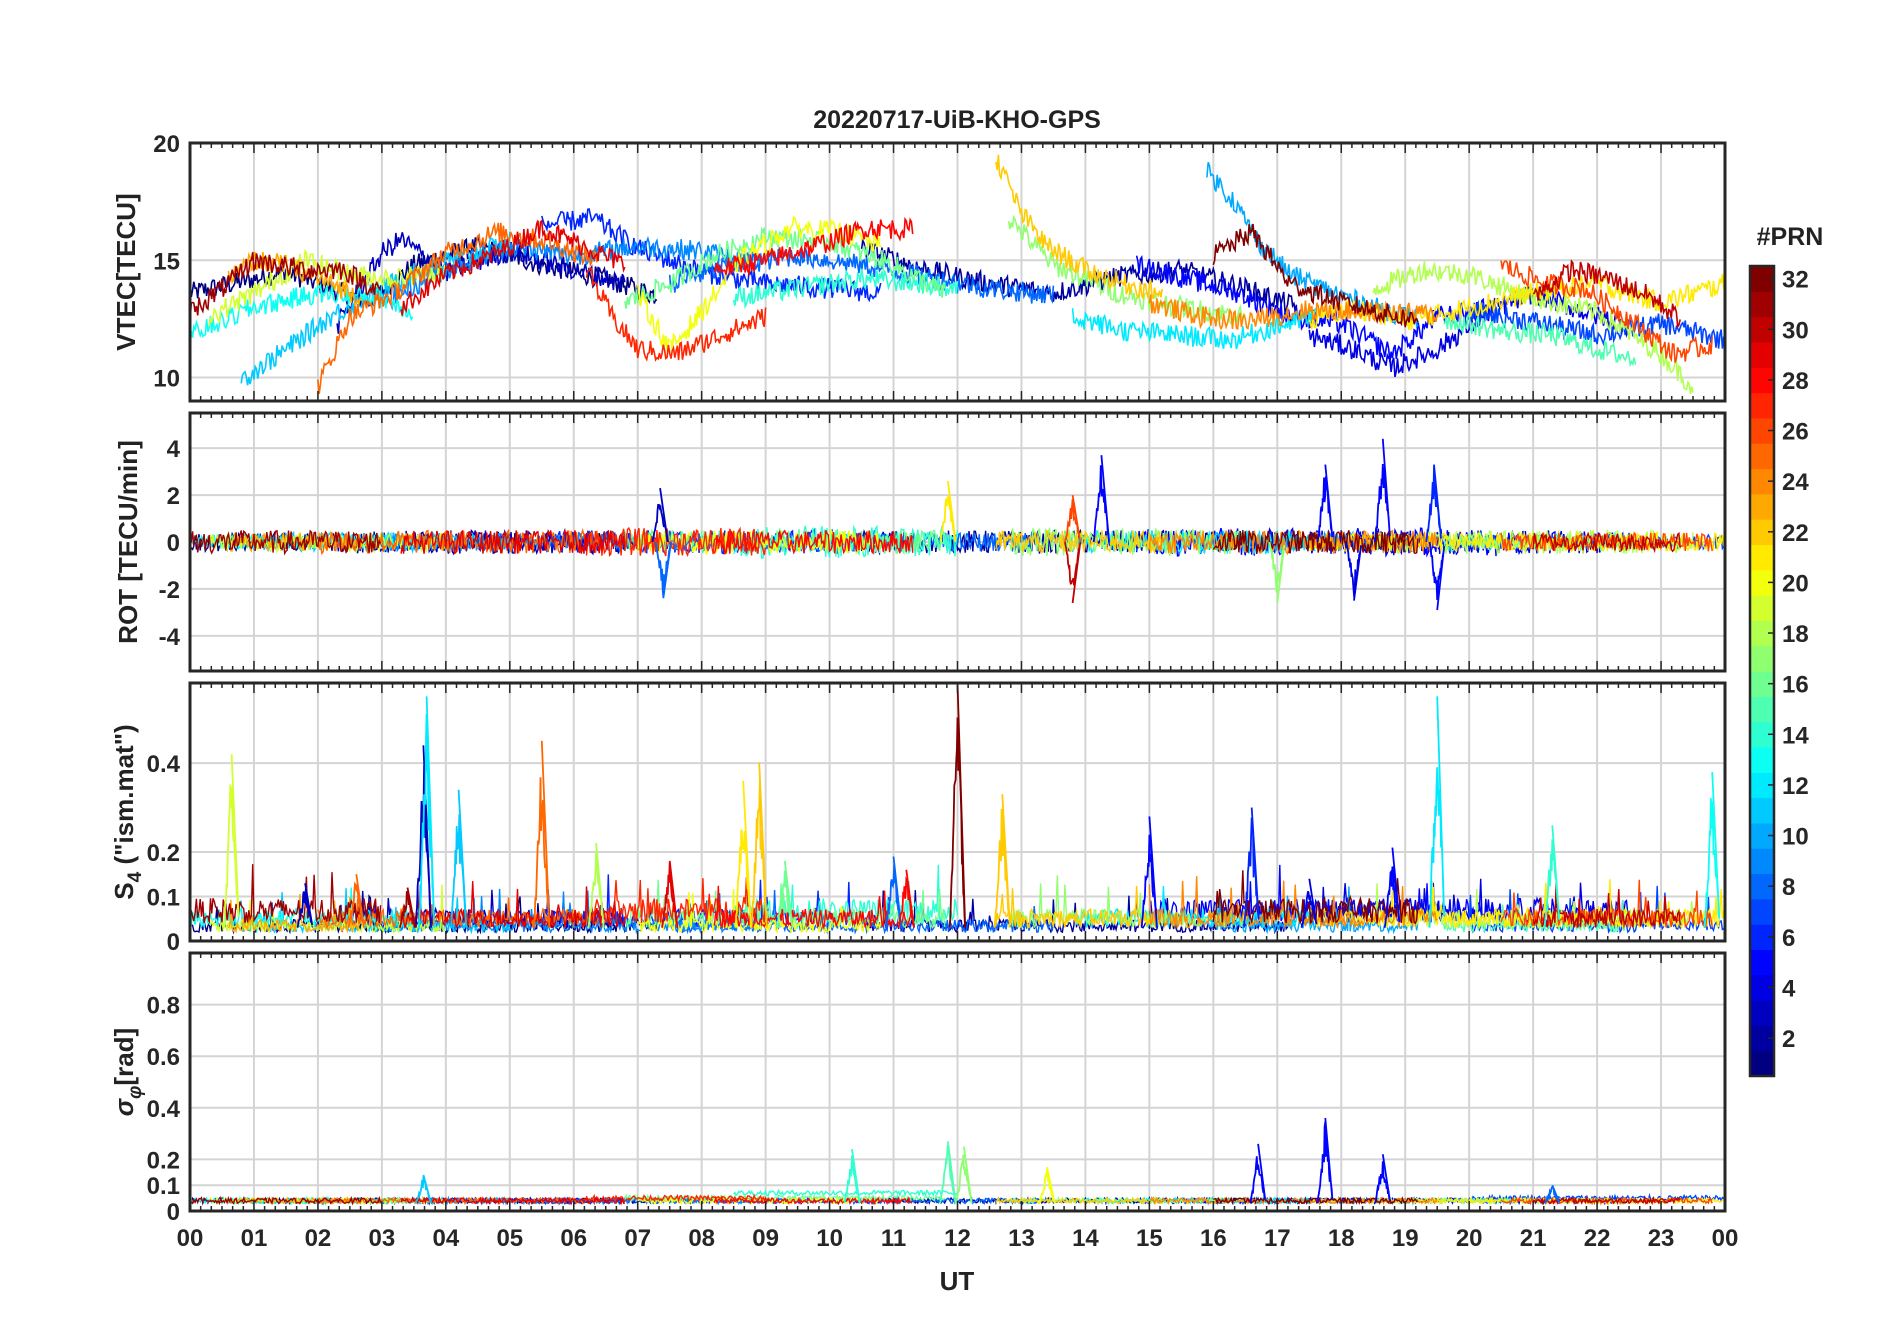 The height and width of the screenshot is (1330, 1902). Describe the element at coordinates (124, 1057) in the screenshot. I see `sigma-ylabel-rest: [rad]` at that location.